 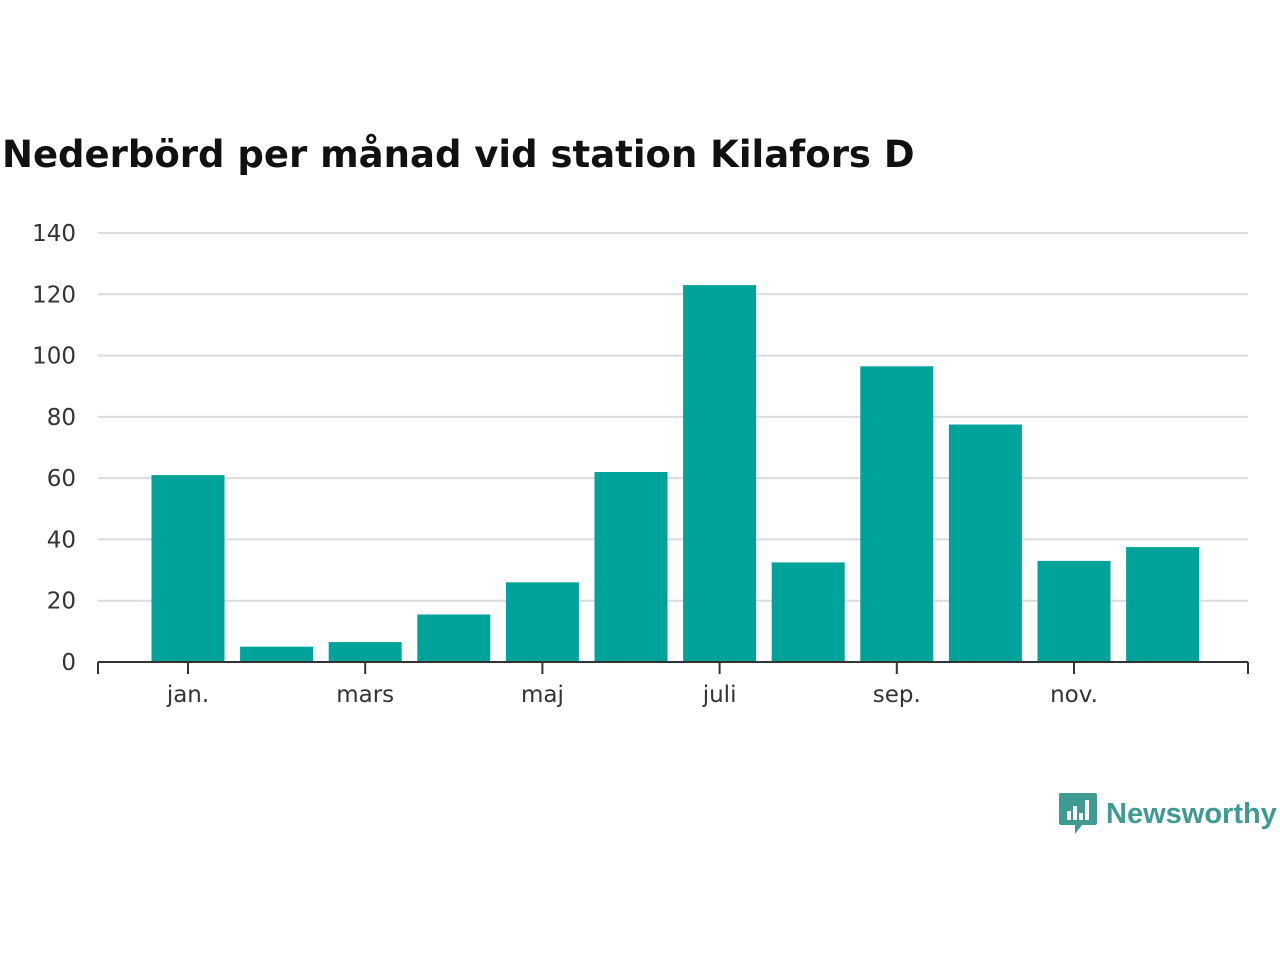 What do you see at coordinates (542, 622) in the screenshot?
I see `bar-maj` at bounding box center [542, 622].